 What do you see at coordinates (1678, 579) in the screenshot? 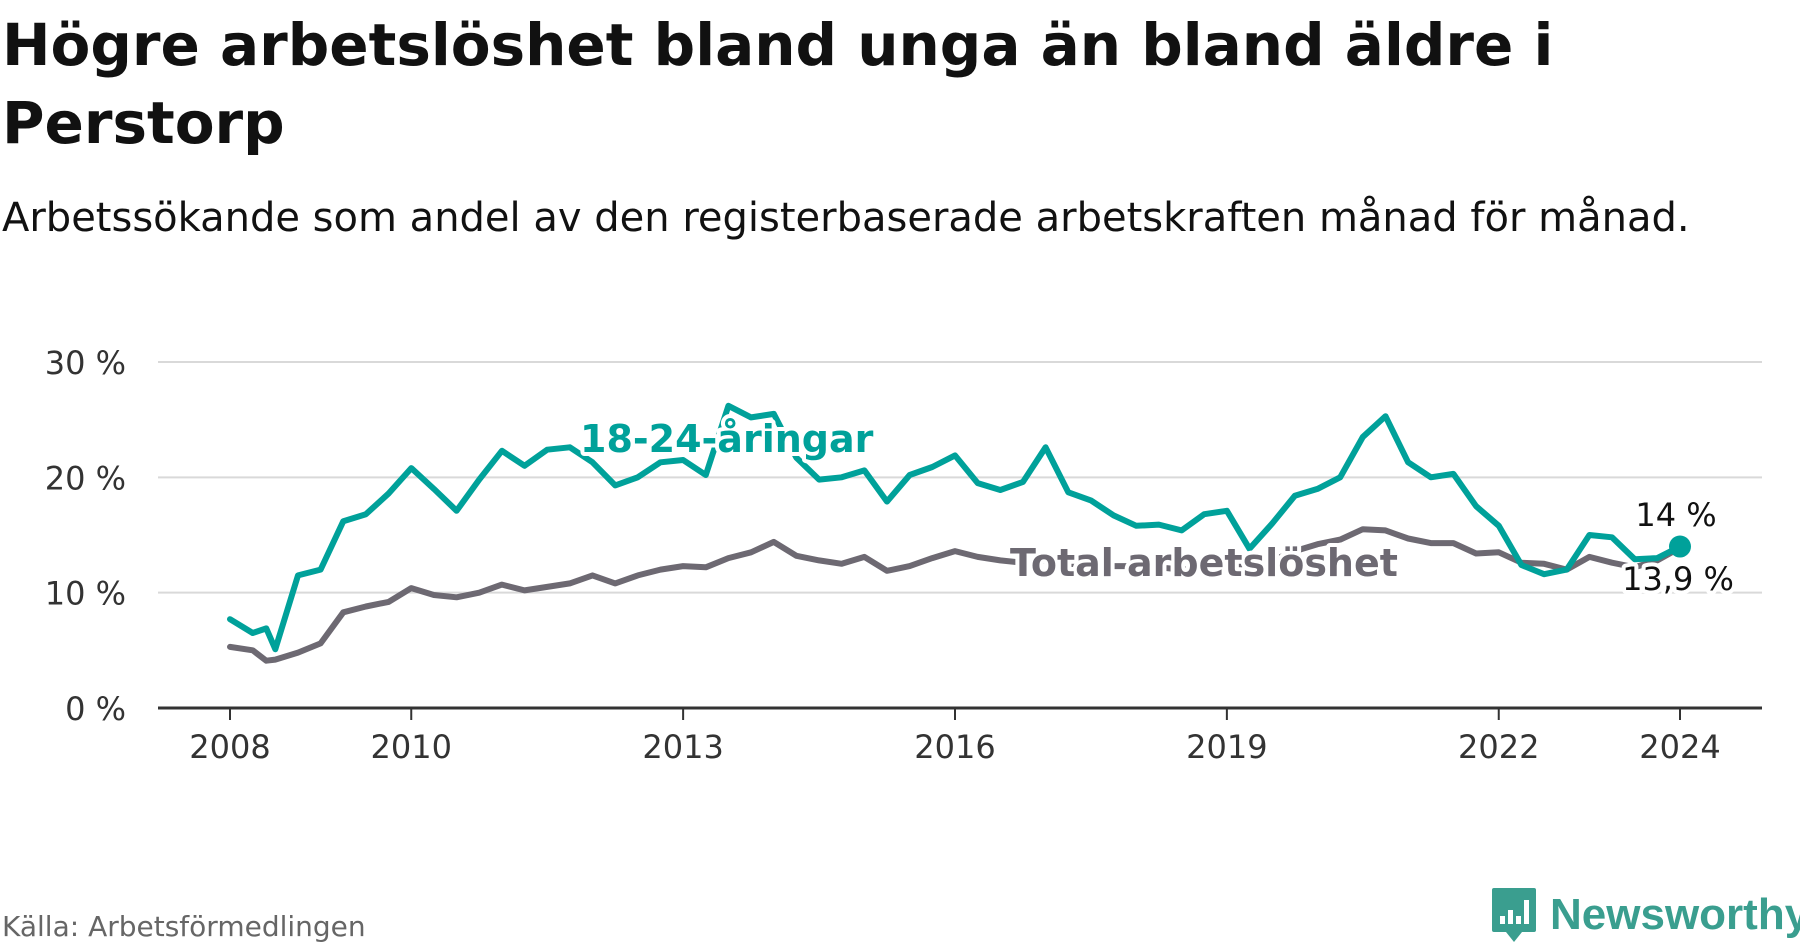
I see `end-label-total: 13,9 %` at bounding box center [1678, 579].